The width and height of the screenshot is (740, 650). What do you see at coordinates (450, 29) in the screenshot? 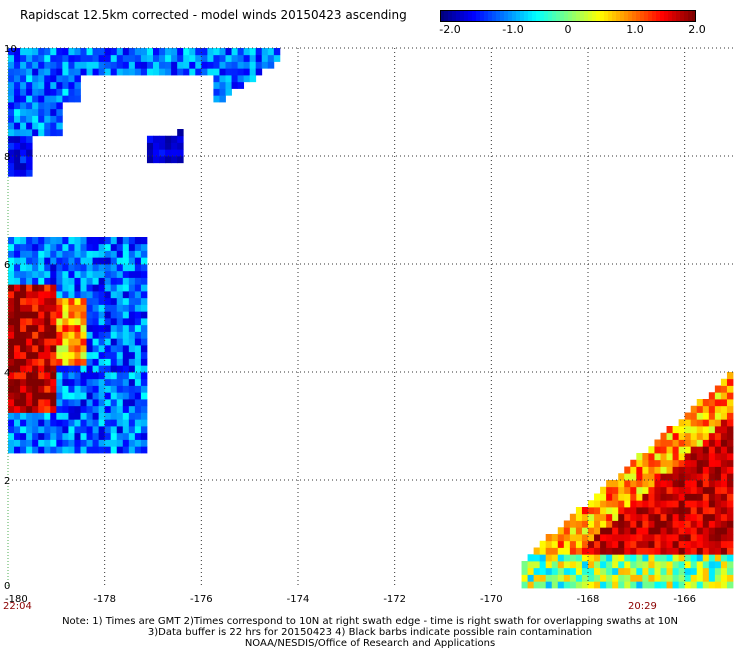
I see `colorbar-tick-label: -2.0` at bounding box center [450, 29].